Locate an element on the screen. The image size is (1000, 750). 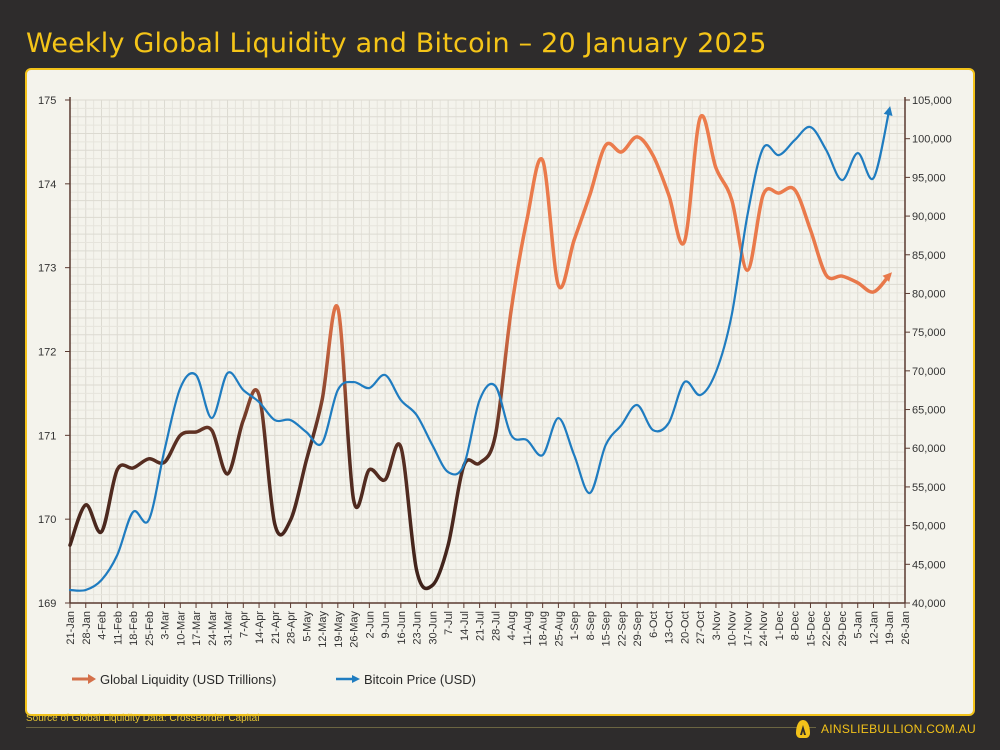
left-tick-label: 170 is located at coordinates (47, 520).